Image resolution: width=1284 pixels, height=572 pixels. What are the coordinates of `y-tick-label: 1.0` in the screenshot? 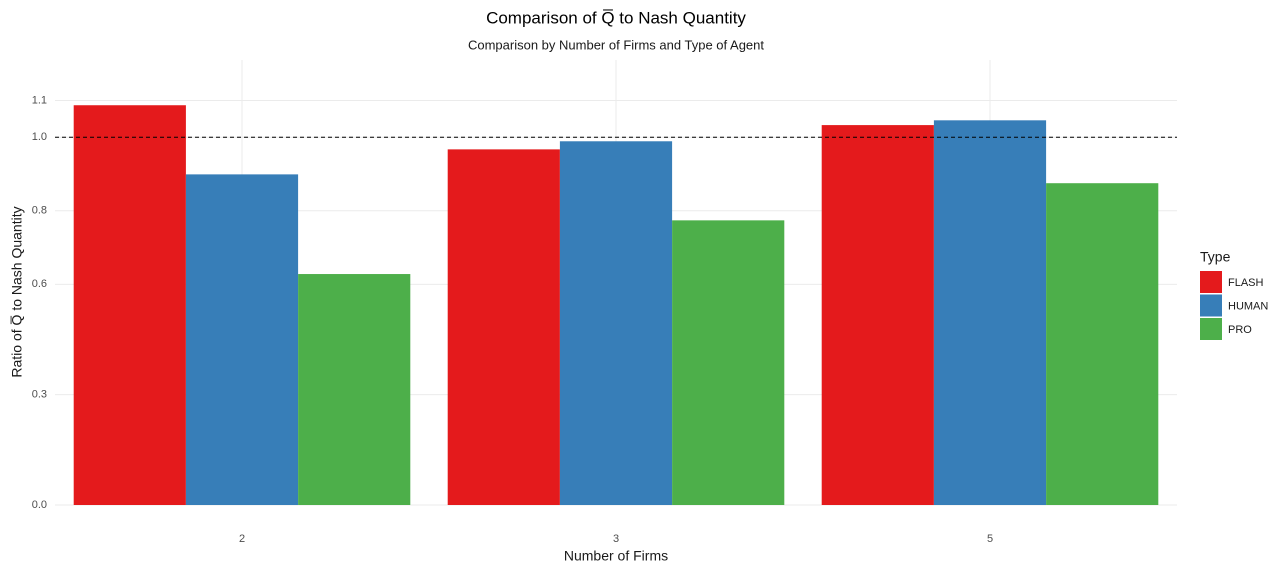 It's located at (39, 137).